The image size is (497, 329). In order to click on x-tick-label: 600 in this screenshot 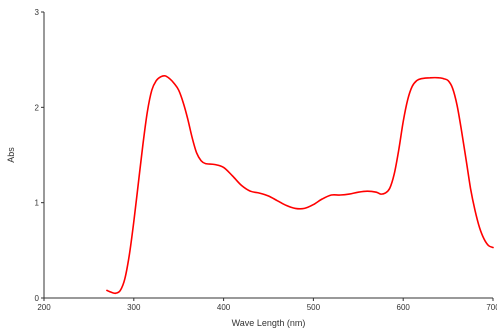, I will do `click(404, 307)`.